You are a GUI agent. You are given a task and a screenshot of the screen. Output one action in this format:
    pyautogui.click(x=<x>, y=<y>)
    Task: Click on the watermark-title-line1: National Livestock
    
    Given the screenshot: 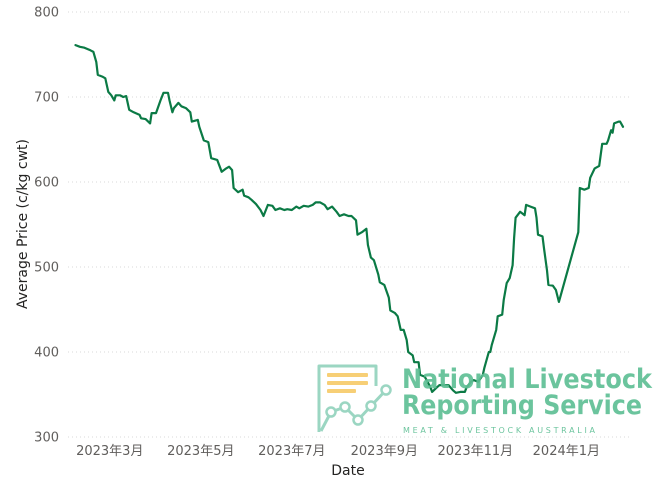 What is the action you would take?
    pyautogui.click(x=527, y=379)
    